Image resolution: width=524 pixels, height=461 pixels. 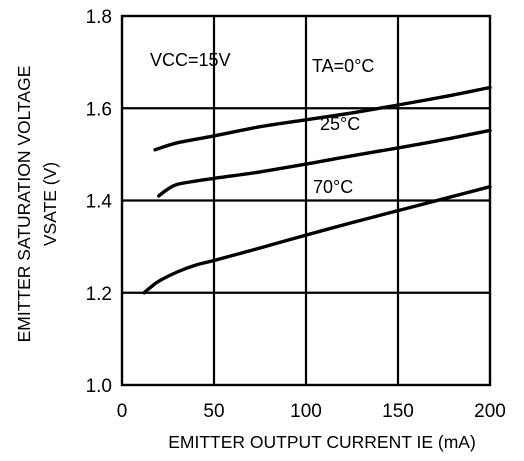 What do you see at coordinates (322, 442) in the screenshot?
I see `x-axis-label: EMITTER OUTPUT CURRENT IE (mA)` at bounding box center [322, 442].